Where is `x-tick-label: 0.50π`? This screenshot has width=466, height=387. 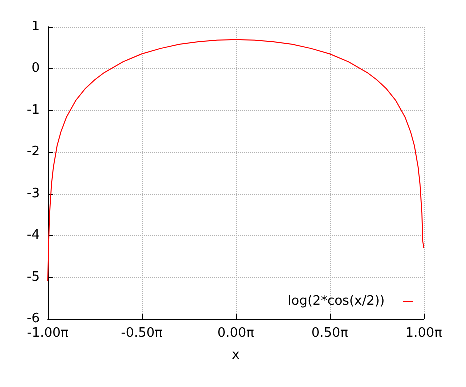 x-tick-label: 0.50π is located at coordinates (330, 333).